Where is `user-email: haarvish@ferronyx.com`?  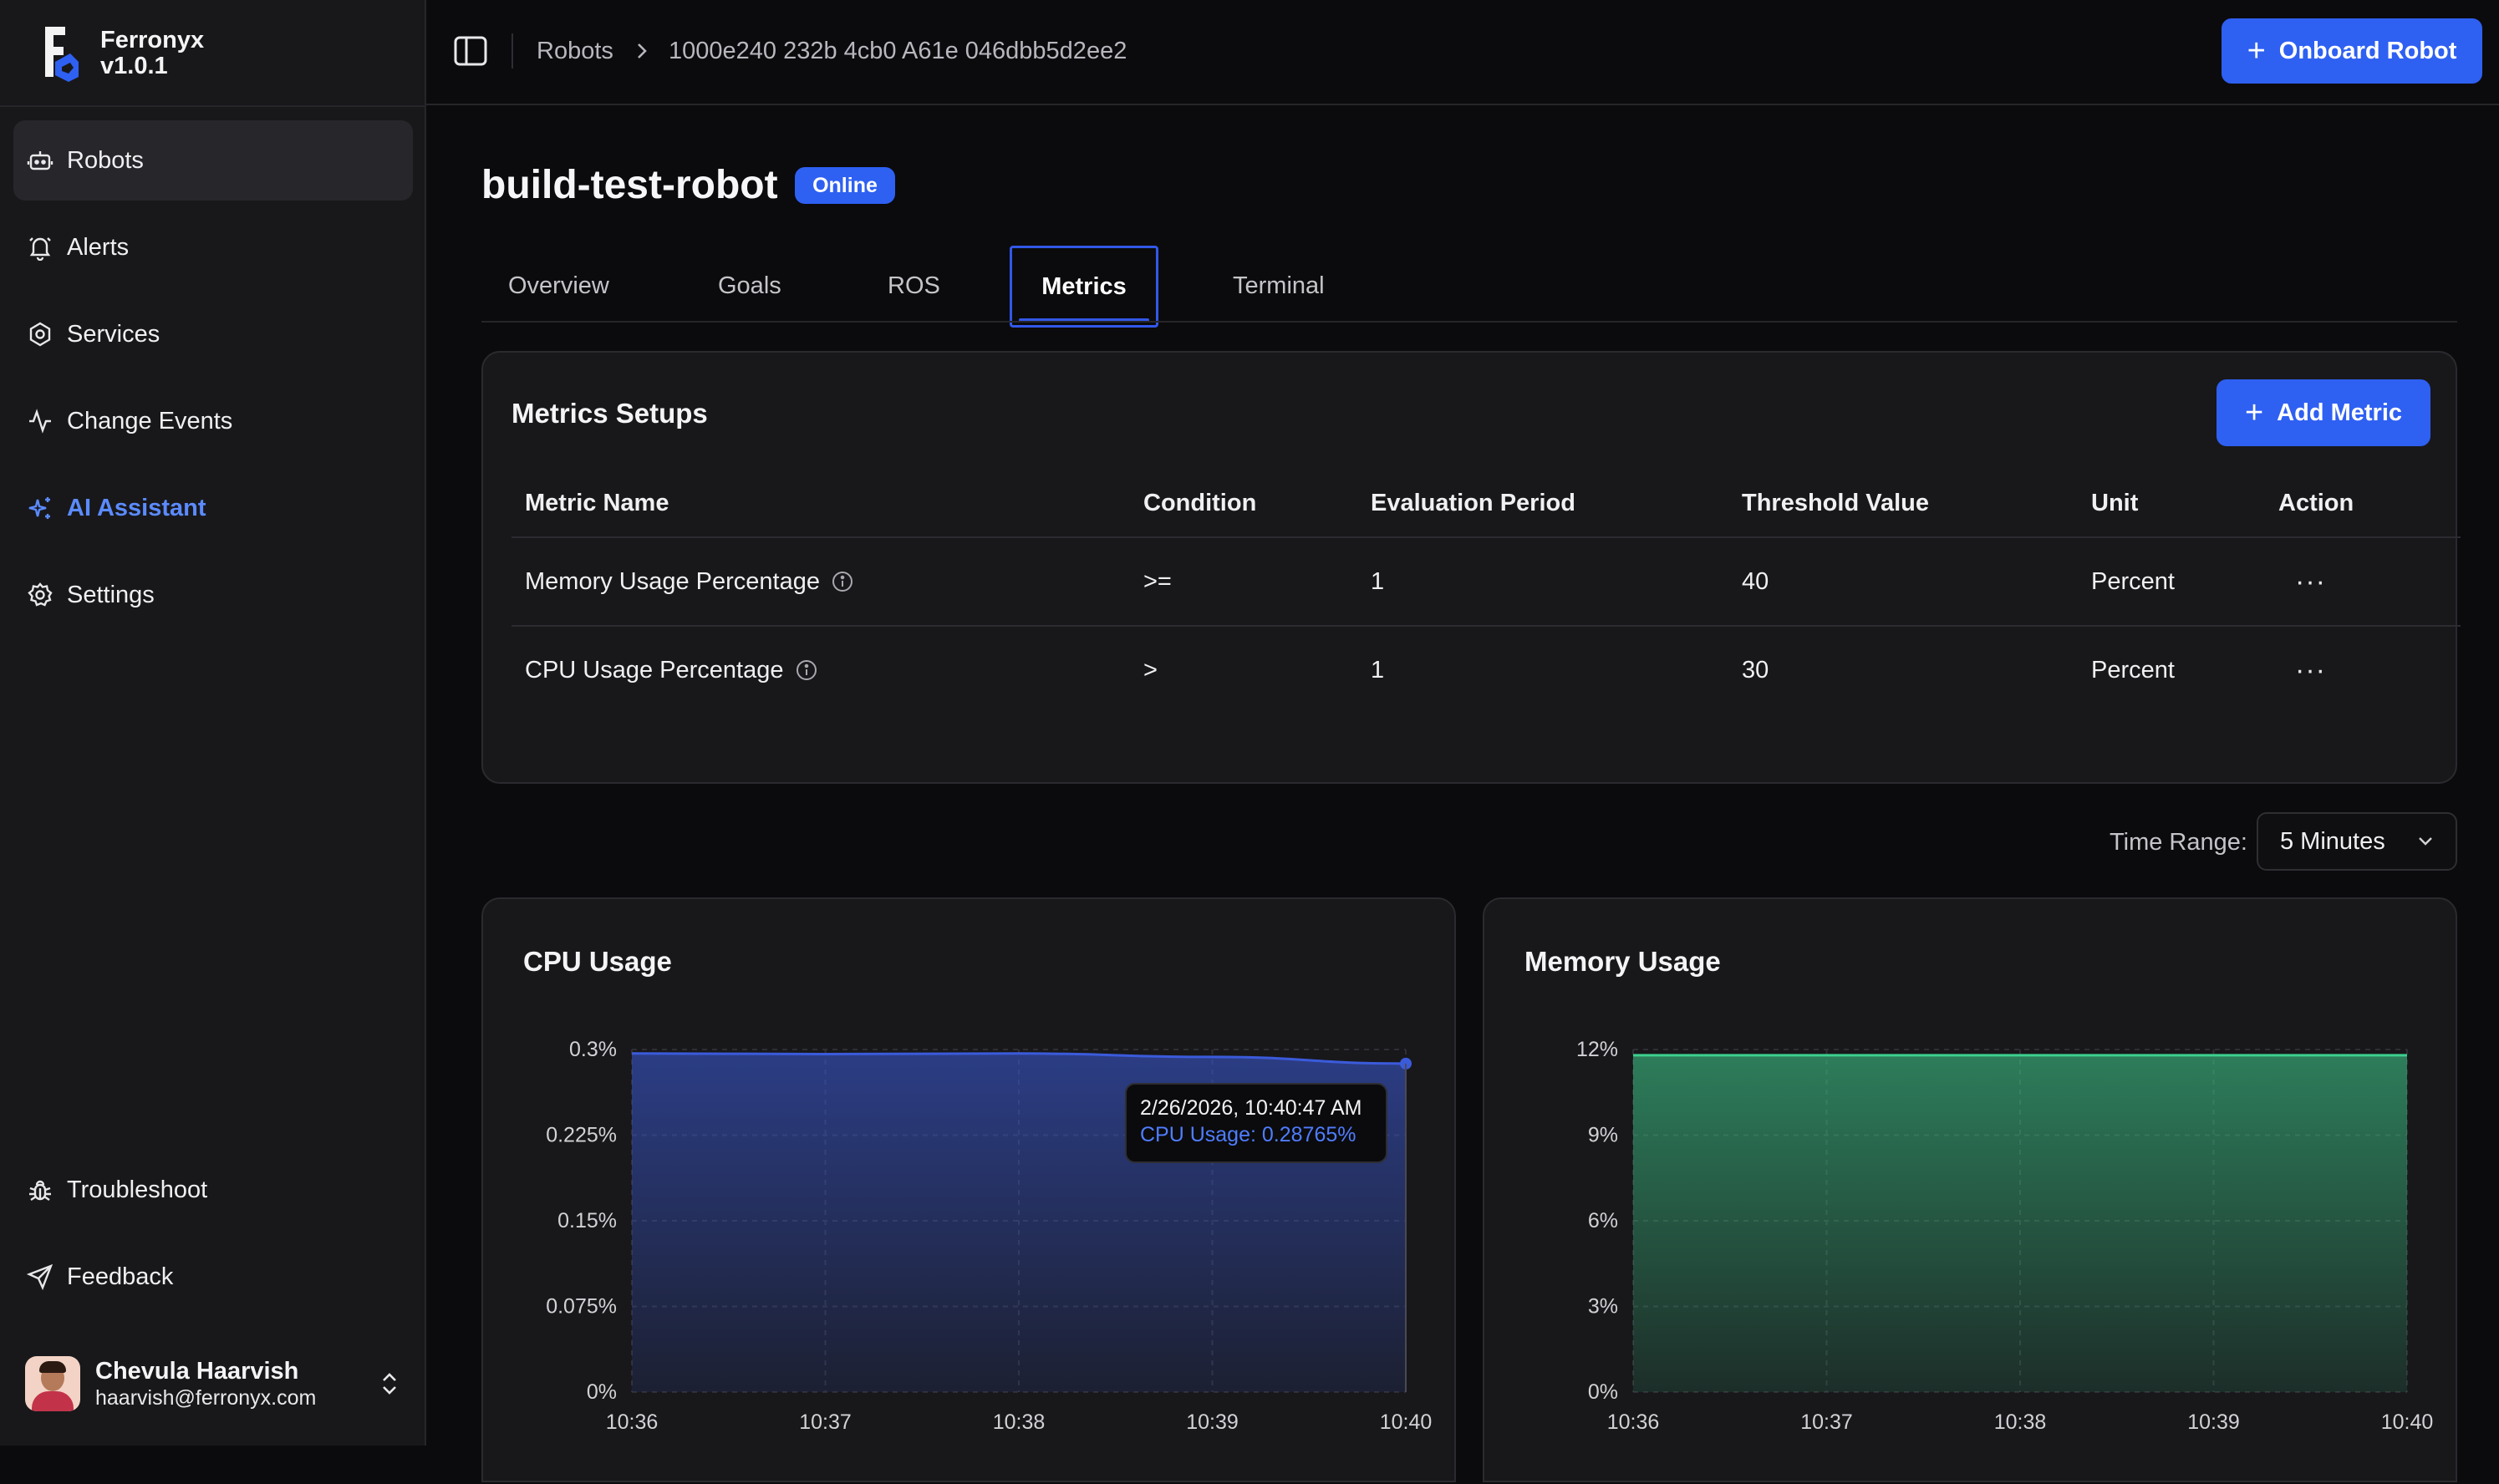
user-email: haarvish@ferronyx.com is located at coordinates (206, 1398).